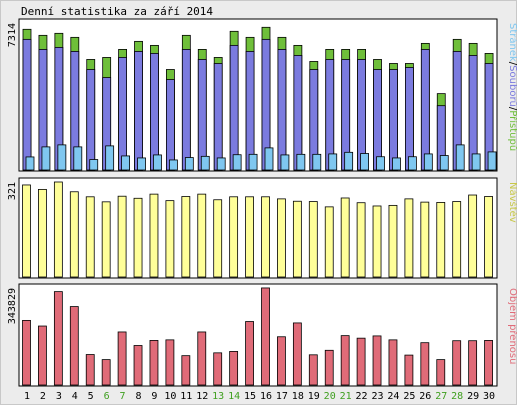 The width and height of the screenshot is (517, 406). What do you see at coordinates (425, 396) in the screenshot?
I see `day-label-26: 26` at bounding box center [425, 396].